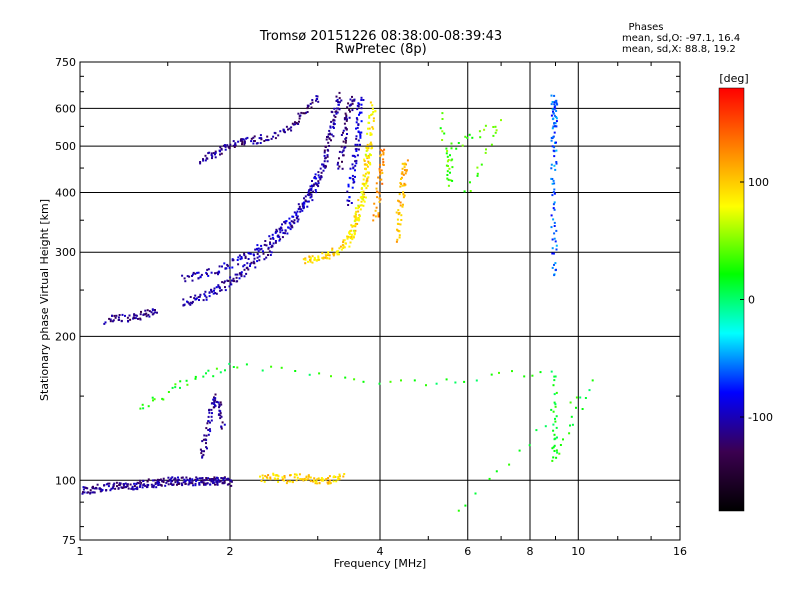 The height and width of the screenshot is (600, 800). What do you see at coordinates (65, 336) in the screenshot?
I see `y-tick-label: 200` at bounding box center [65, 336].